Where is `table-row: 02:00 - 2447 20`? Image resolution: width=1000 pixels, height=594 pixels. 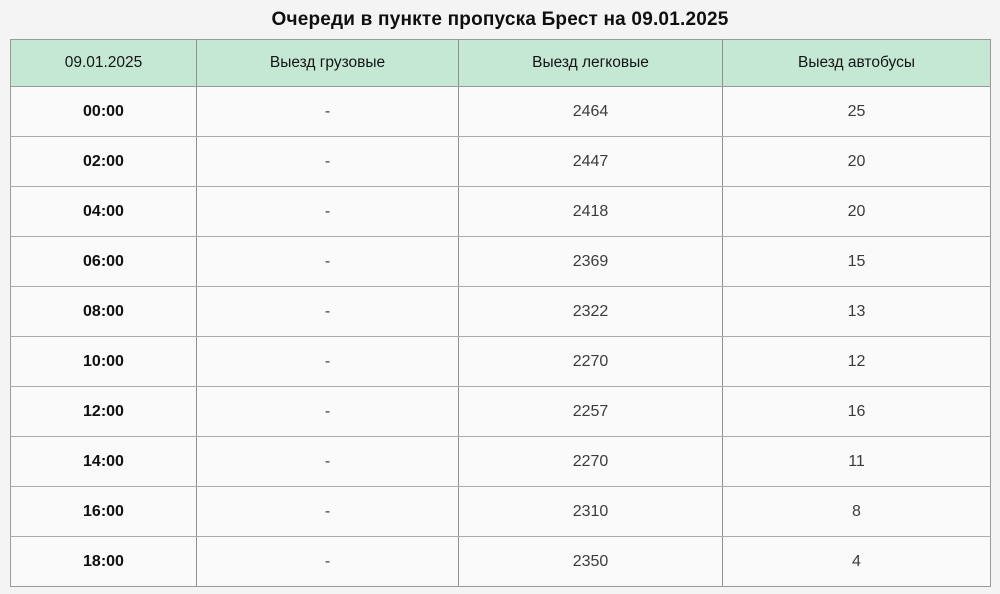 table-row: 02:00 - 2447 20 is located at coordinates (500, 161).